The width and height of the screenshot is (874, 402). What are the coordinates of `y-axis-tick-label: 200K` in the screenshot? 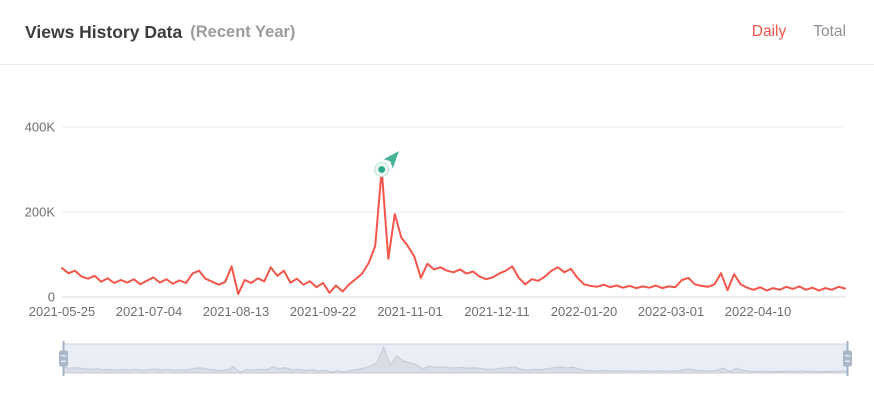 It's located at (40, 212).